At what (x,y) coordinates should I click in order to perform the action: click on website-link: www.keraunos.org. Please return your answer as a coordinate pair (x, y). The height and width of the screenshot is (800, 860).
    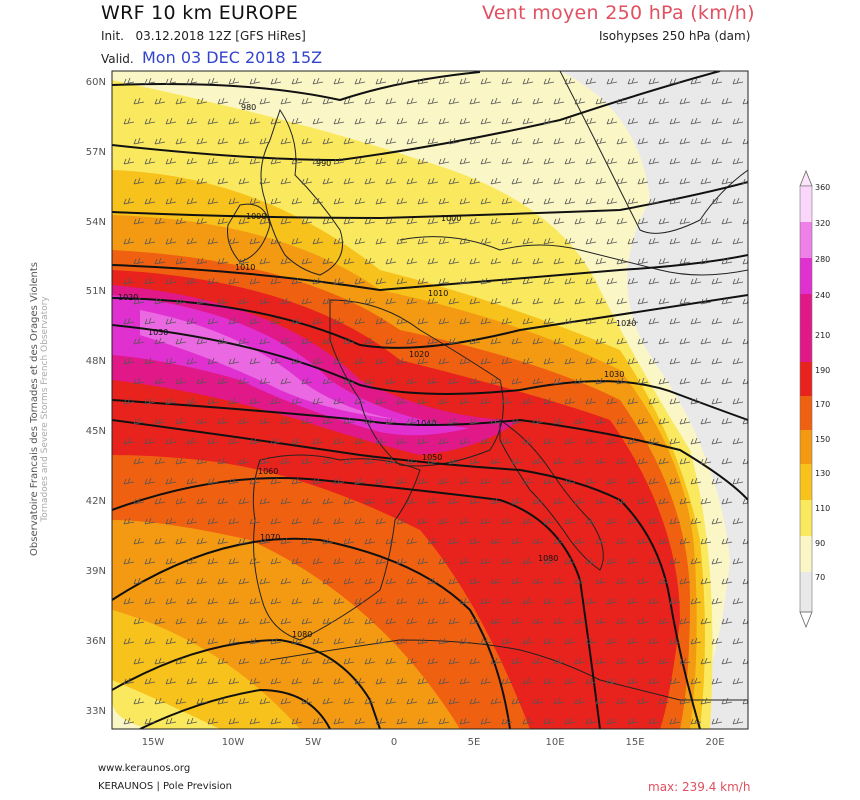
    Looking at the image, I should click on (144, 768).